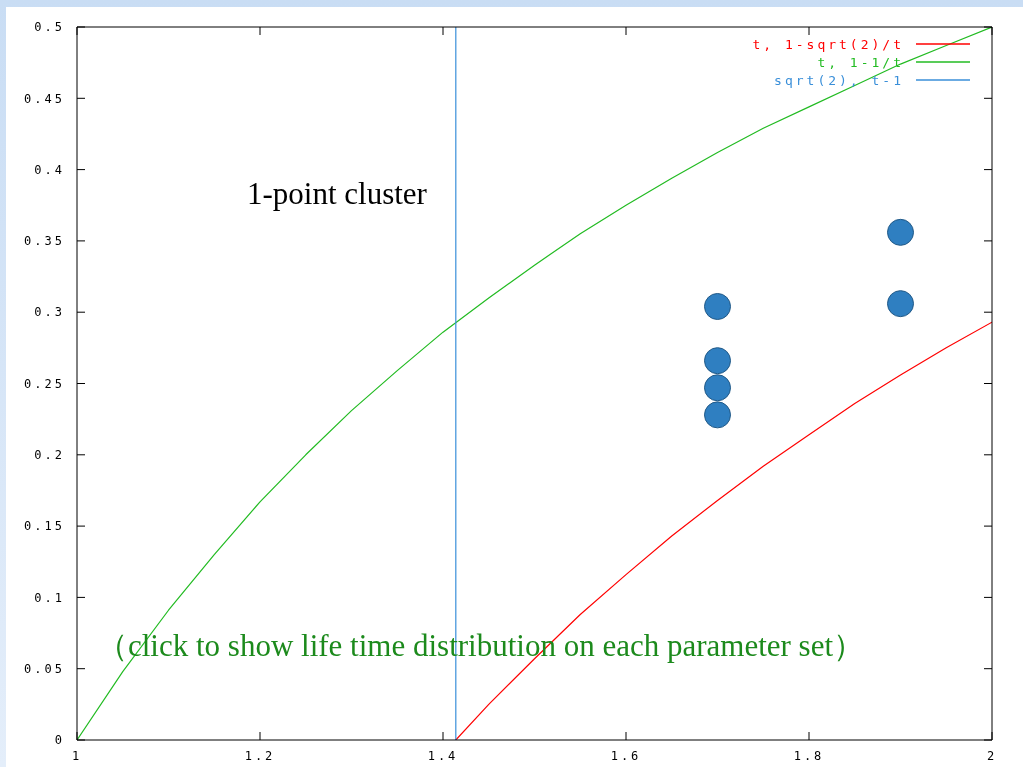 The height and width of the screenshot is (767, 1023). Describe the element at coordinates (59, 740) in the screenshot. I see `y-tick-label: 0` at that location.